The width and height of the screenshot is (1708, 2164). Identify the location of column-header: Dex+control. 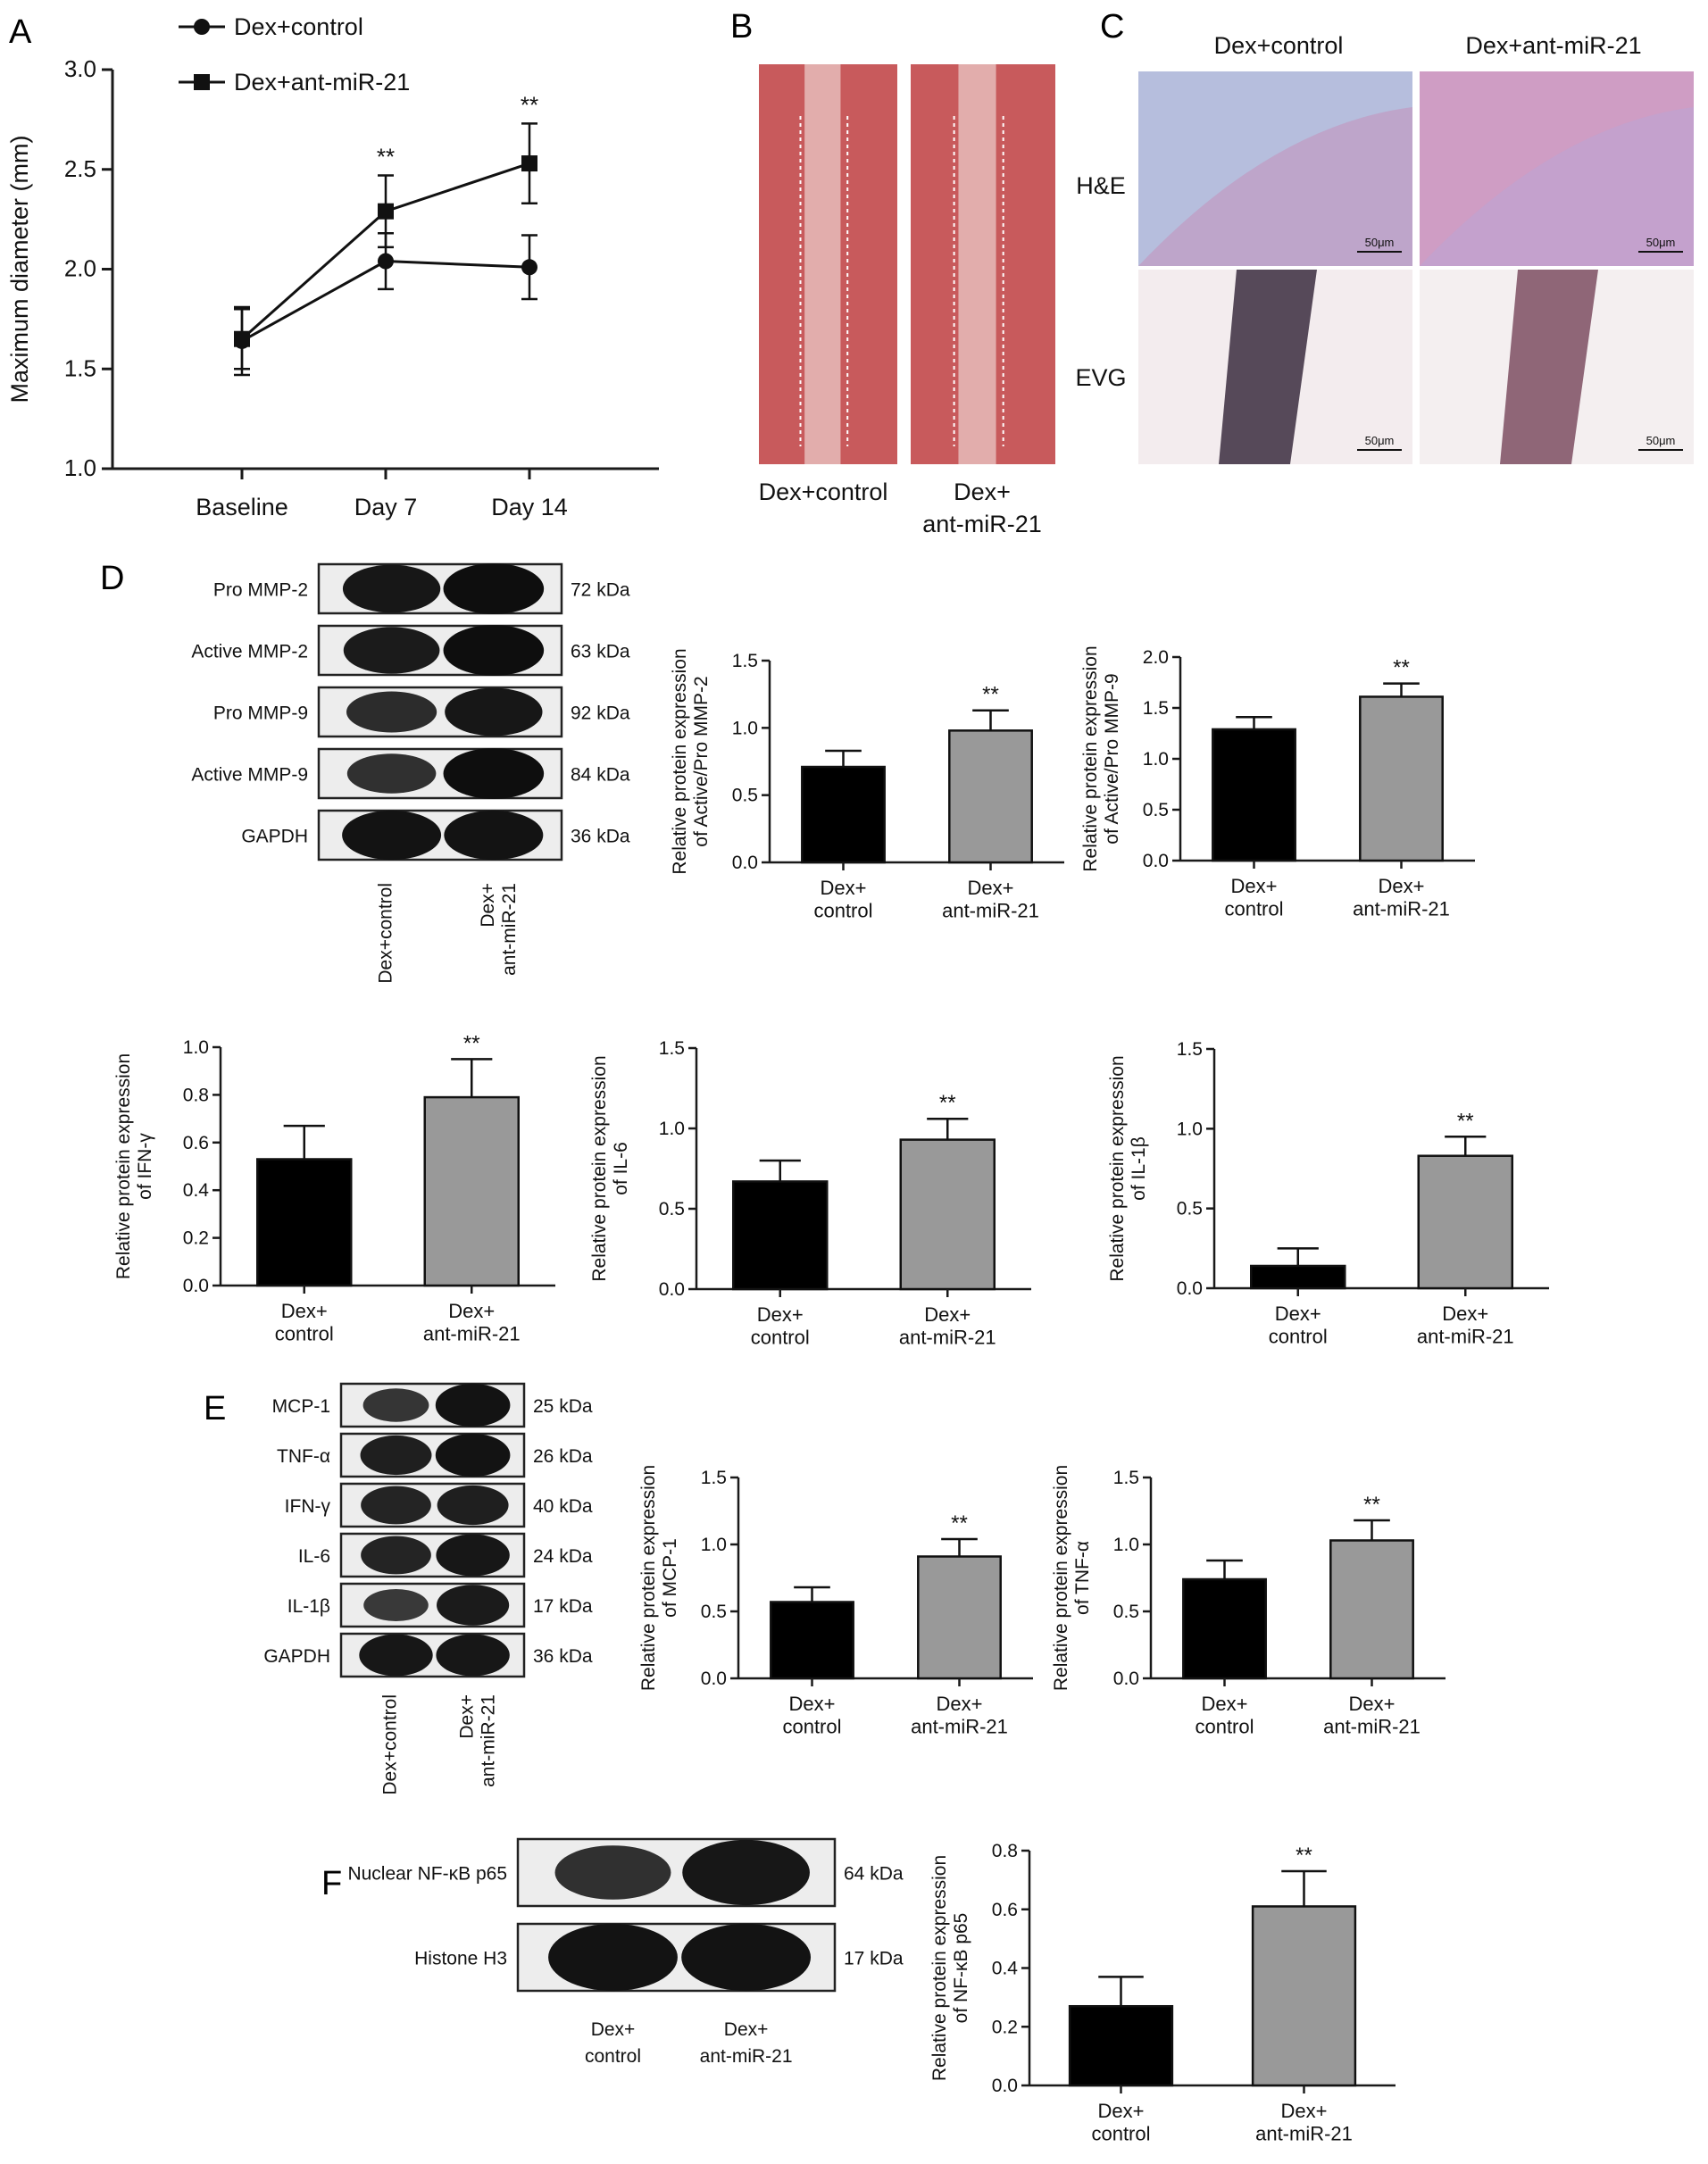
(1279, 45).